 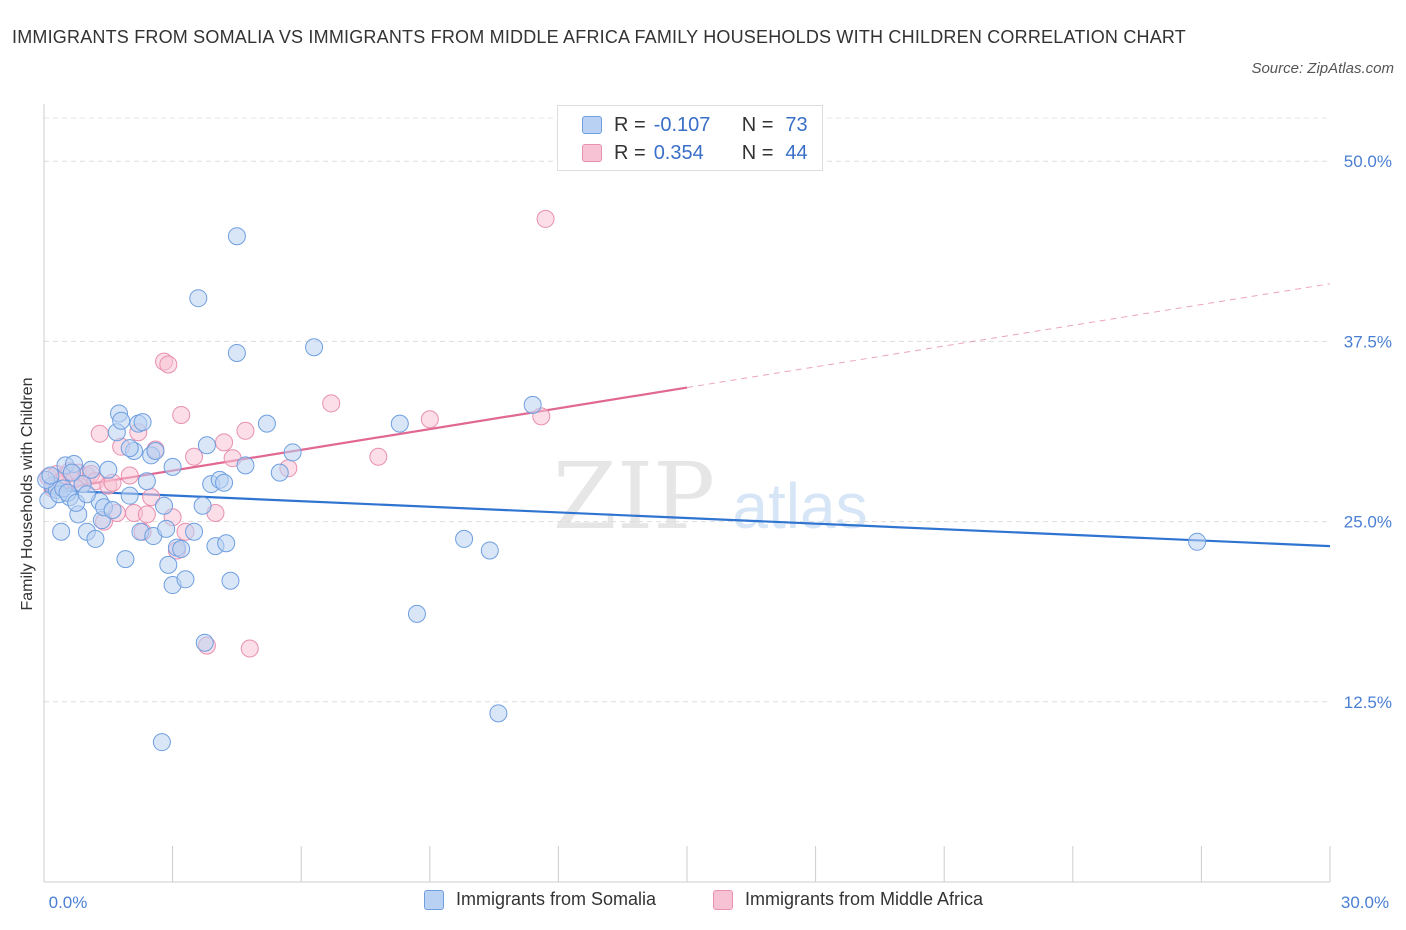 I want to click on legend-r-value: -0.107, so click(x=682, y=124).